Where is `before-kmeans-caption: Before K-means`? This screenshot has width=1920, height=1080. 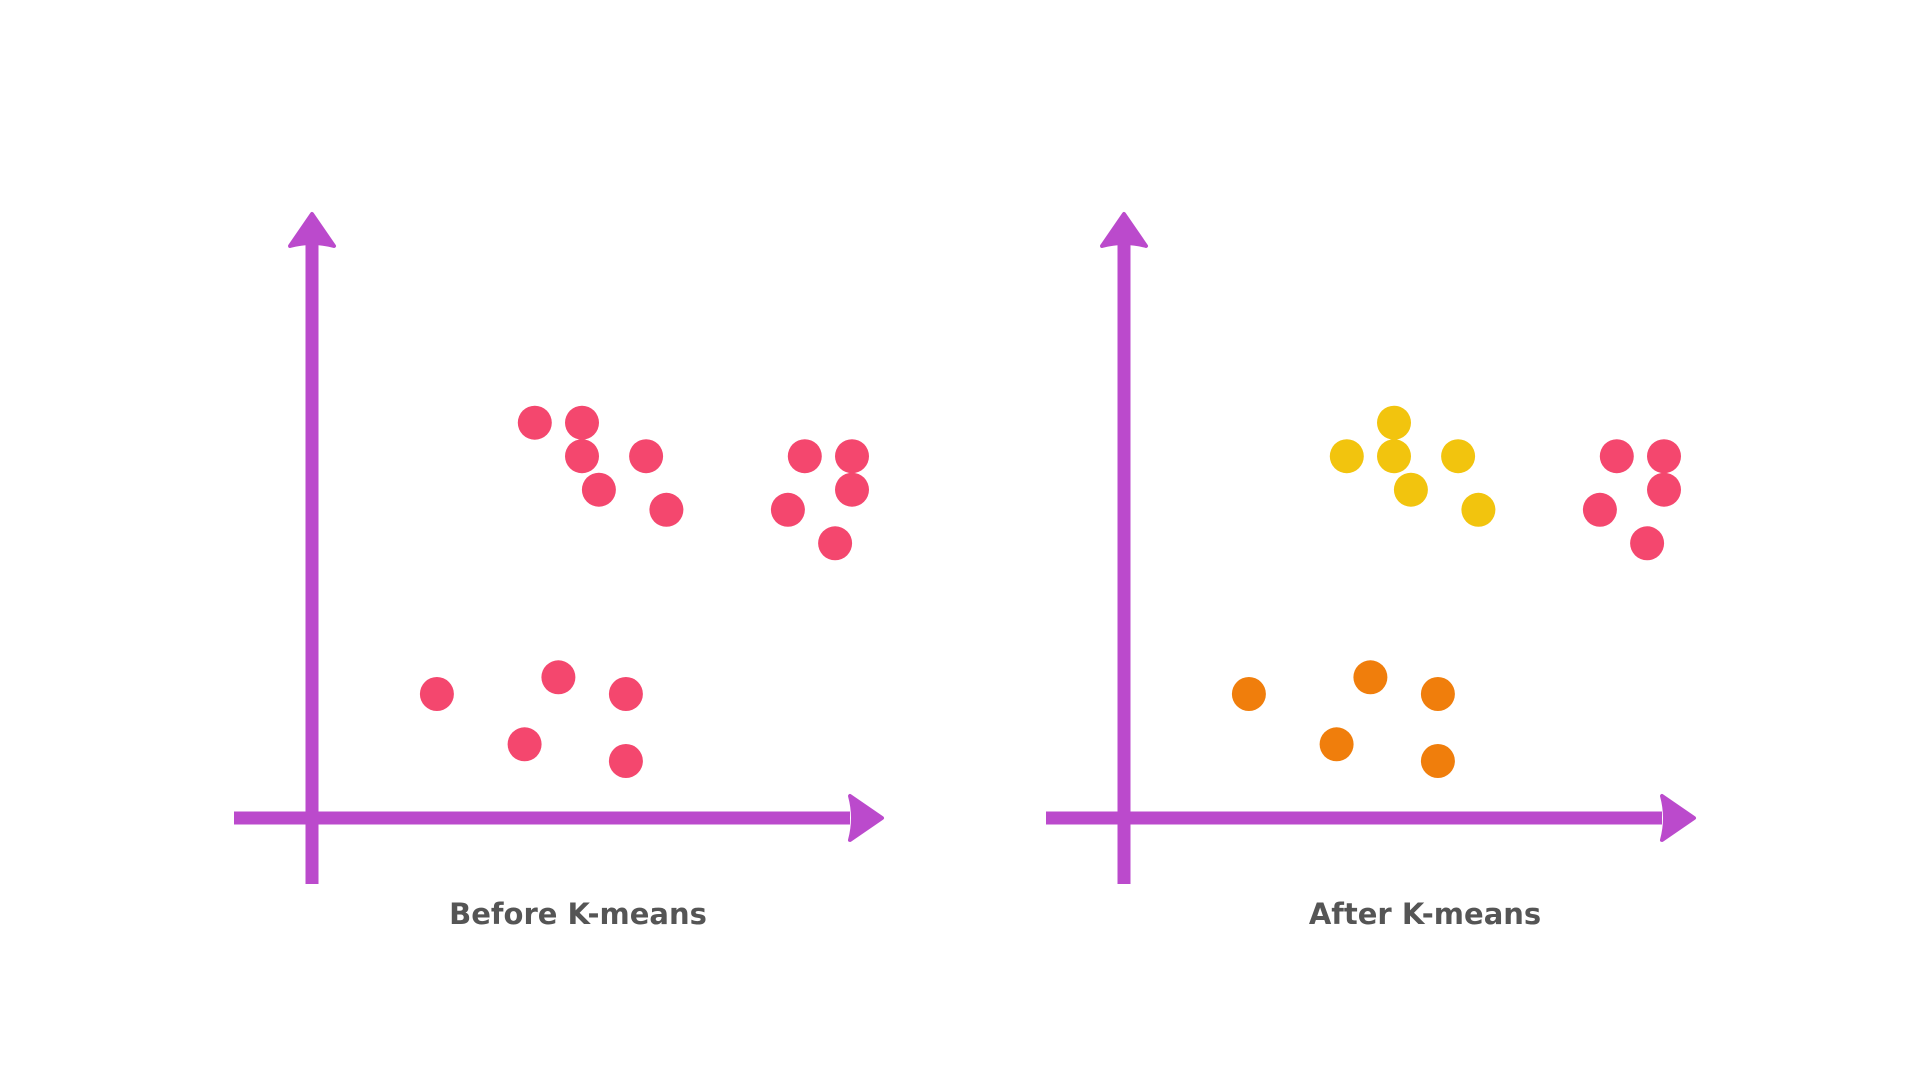 before-kmeans-caption: Before K-means is located at coordinates (578, 914).